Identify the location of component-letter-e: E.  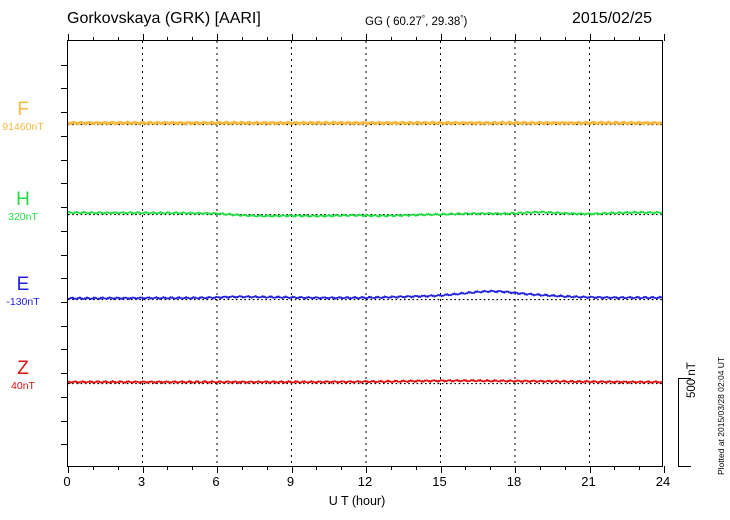
(23, 284).